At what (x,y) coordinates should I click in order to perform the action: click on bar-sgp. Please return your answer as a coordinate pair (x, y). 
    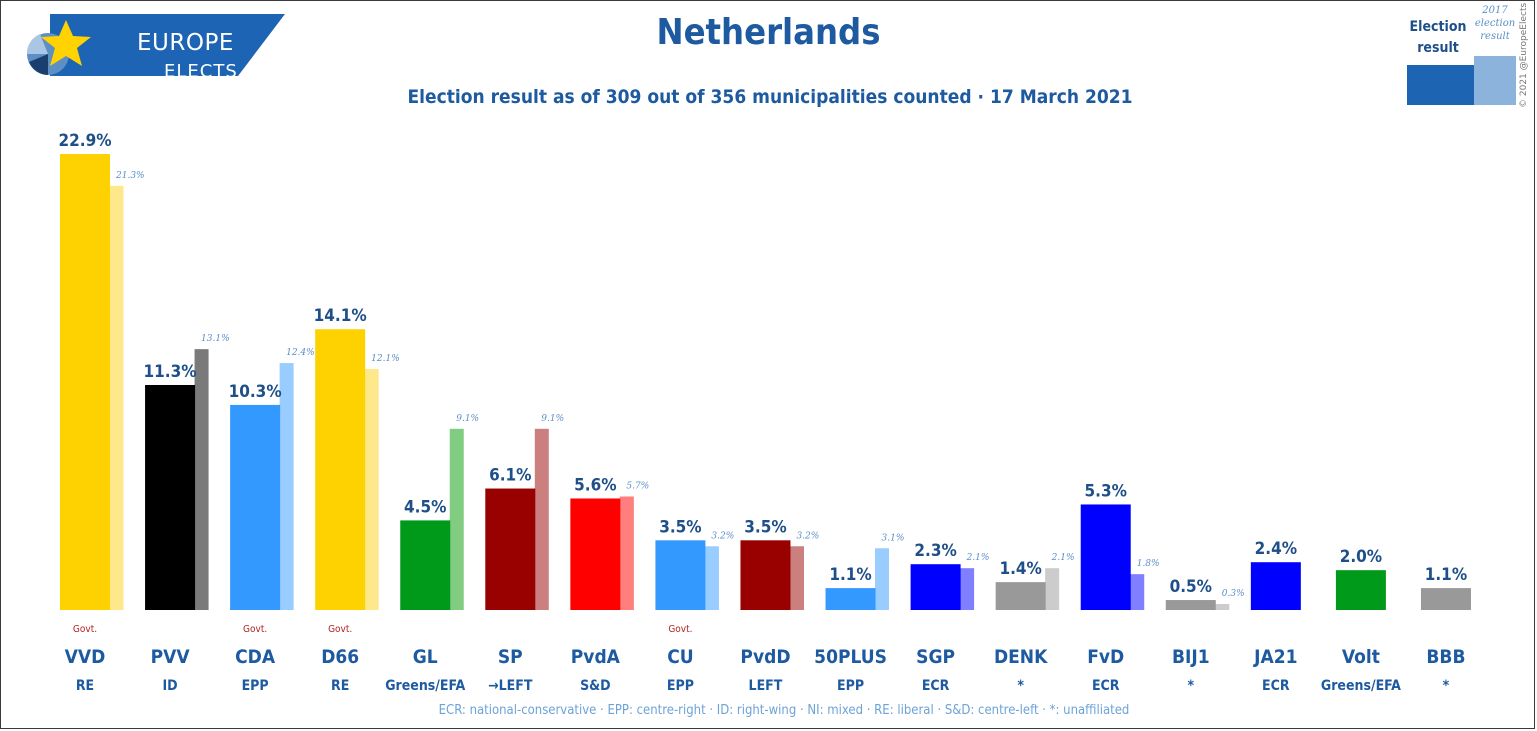
    Looking at the image, I should click on (935, 587).